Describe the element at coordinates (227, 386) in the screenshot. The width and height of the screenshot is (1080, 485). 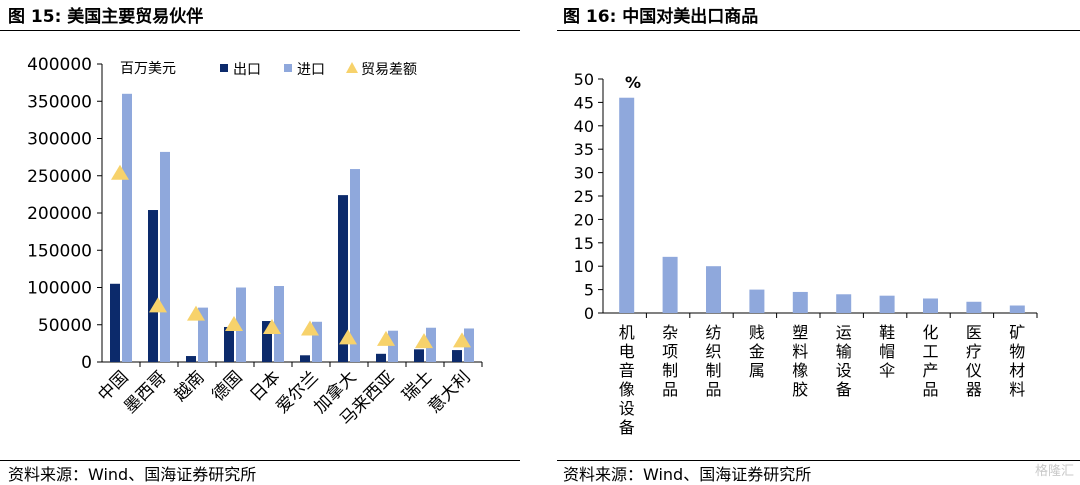
I see `x-category-label: 德国` at that location.